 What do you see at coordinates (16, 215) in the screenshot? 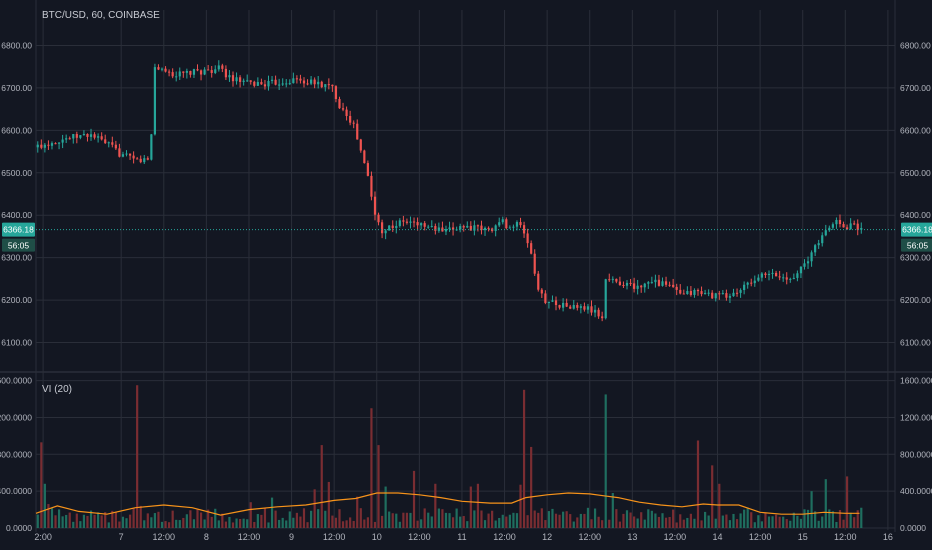
I see `price-tick-label-left: 6400.00` at bounding box center [16, 215].